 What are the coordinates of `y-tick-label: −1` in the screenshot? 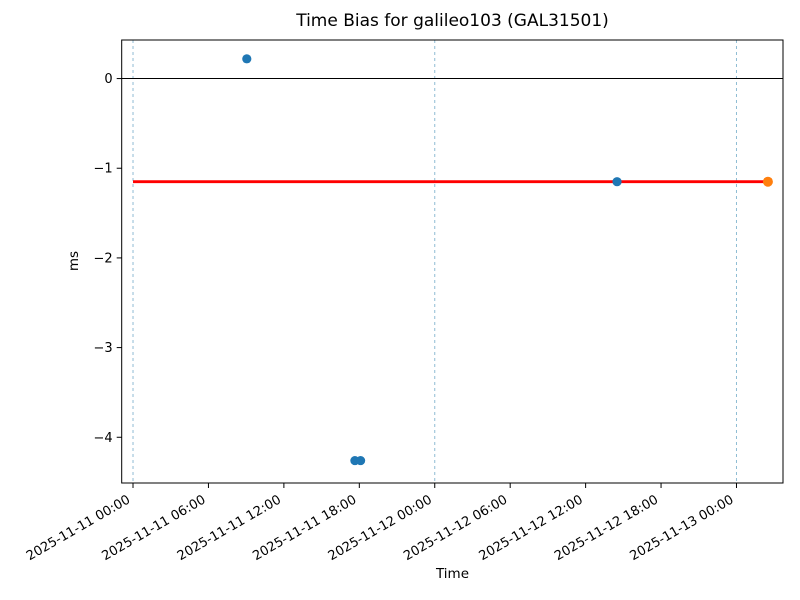 It's located at (103, 169).